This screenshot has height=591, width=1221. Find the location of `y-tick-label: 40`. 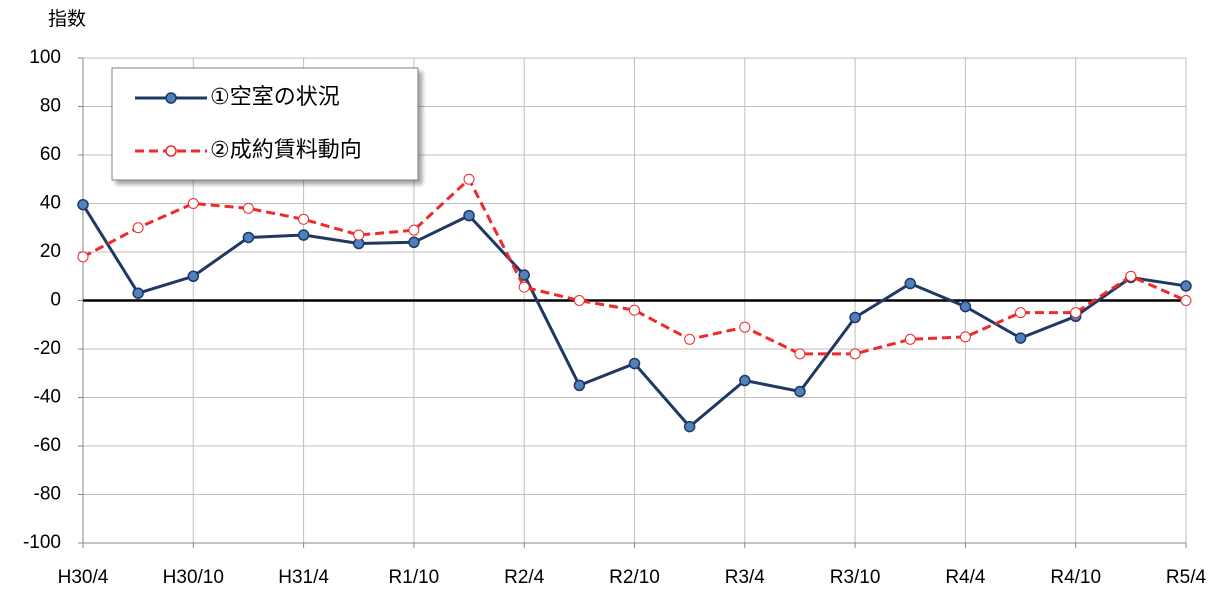

y-tick-label: 40 is located at coordinates (50, 203).